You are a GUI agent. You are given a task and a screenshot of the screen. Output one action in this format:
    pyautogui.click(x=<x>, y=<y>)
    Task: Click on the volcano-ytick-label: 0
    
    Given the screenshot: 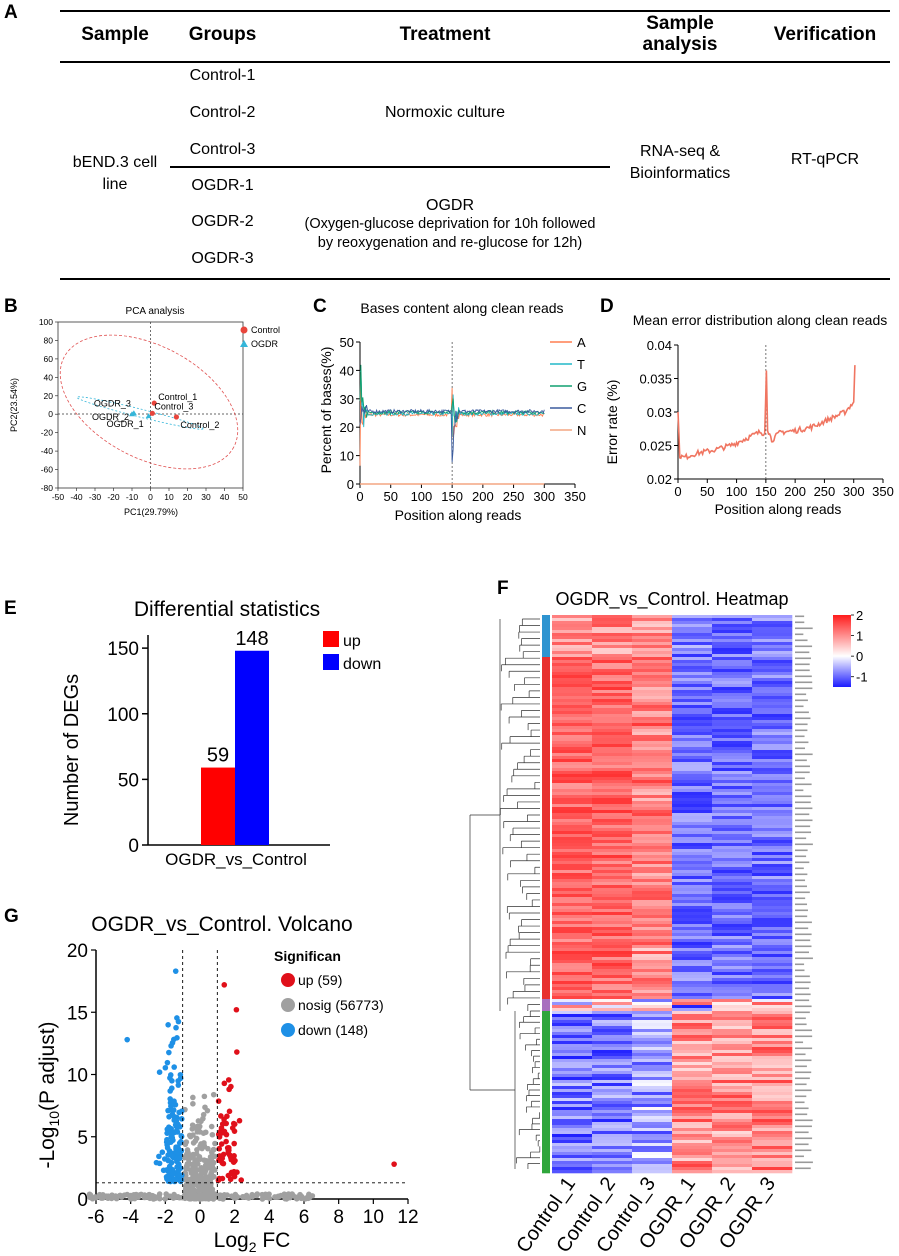 What is the action you would take?
    pyautogui.click(x=82, y=1200)
    